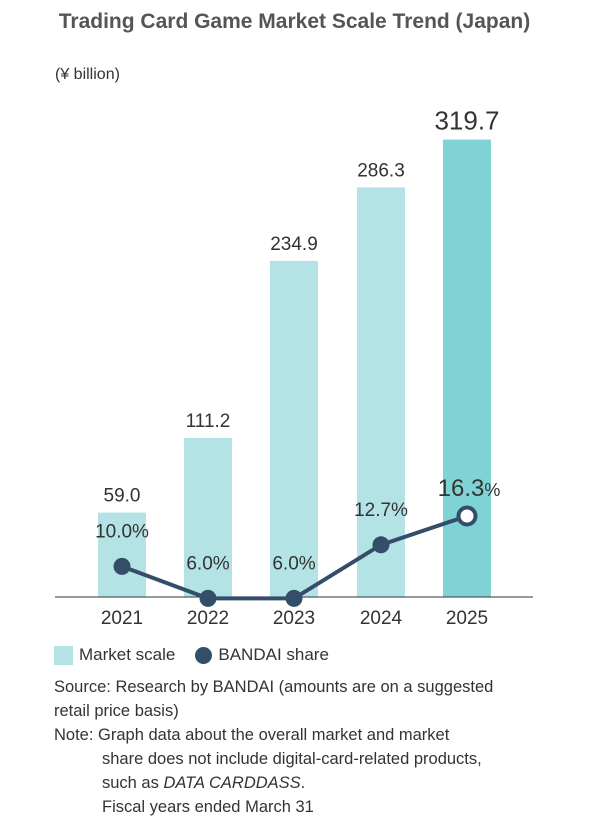 Image resolution: width=589 pixels, height=832 pixels. What do you see at coordinates (381, 618) in the screenshot?
I see `x-tick-label-2024: 2024` at bounding box center [381, 618].